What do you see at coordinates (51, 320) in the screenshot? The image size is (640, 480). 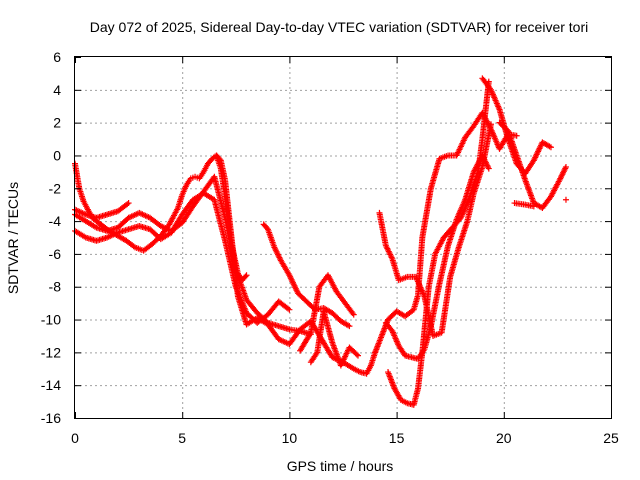 I see `y-tick-label: -10` at bounding box center [51, 320].